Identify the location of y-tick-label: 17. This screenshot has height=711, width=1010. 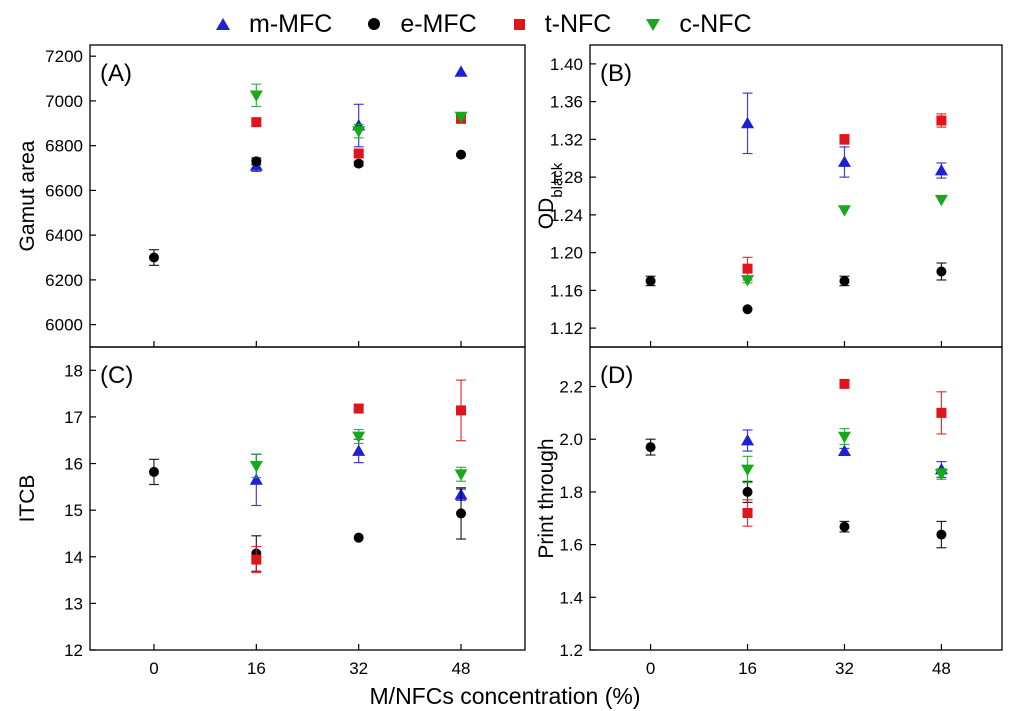
(73, 417).